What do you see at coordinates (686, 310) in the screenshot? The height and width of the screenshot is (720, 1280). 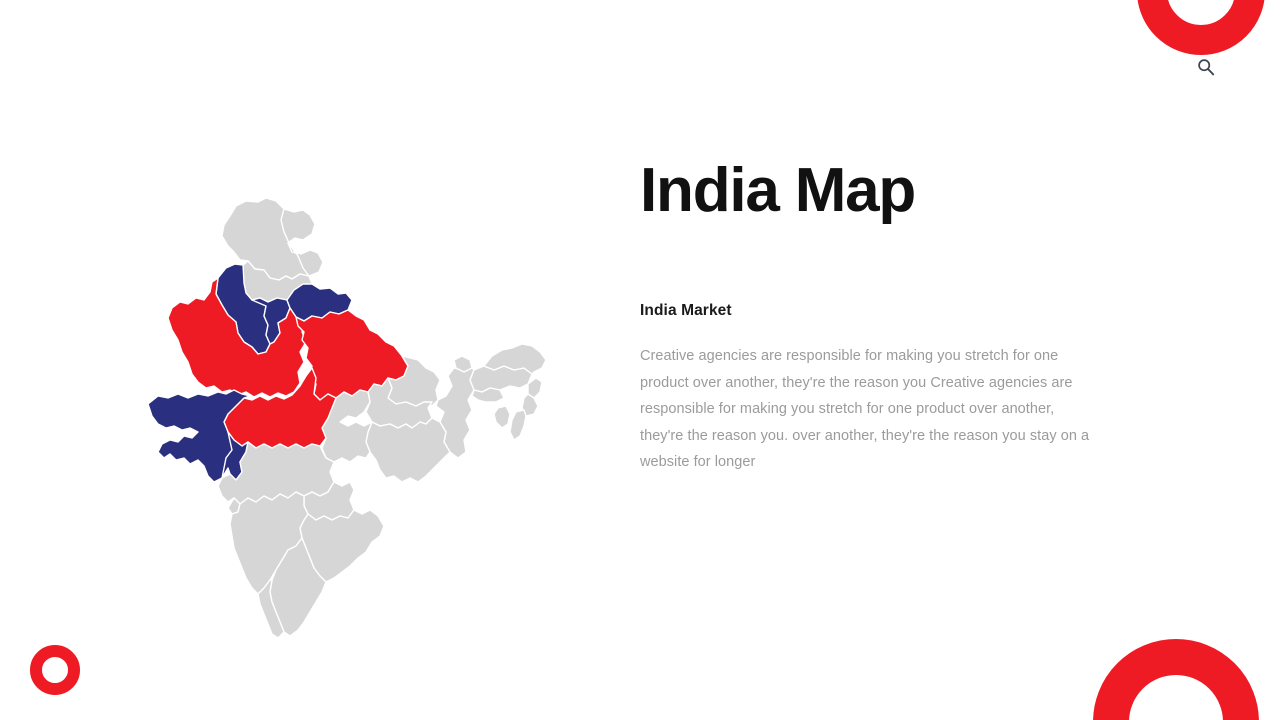 I see `section-subheading: India Market` at bounding box center [686, 310].